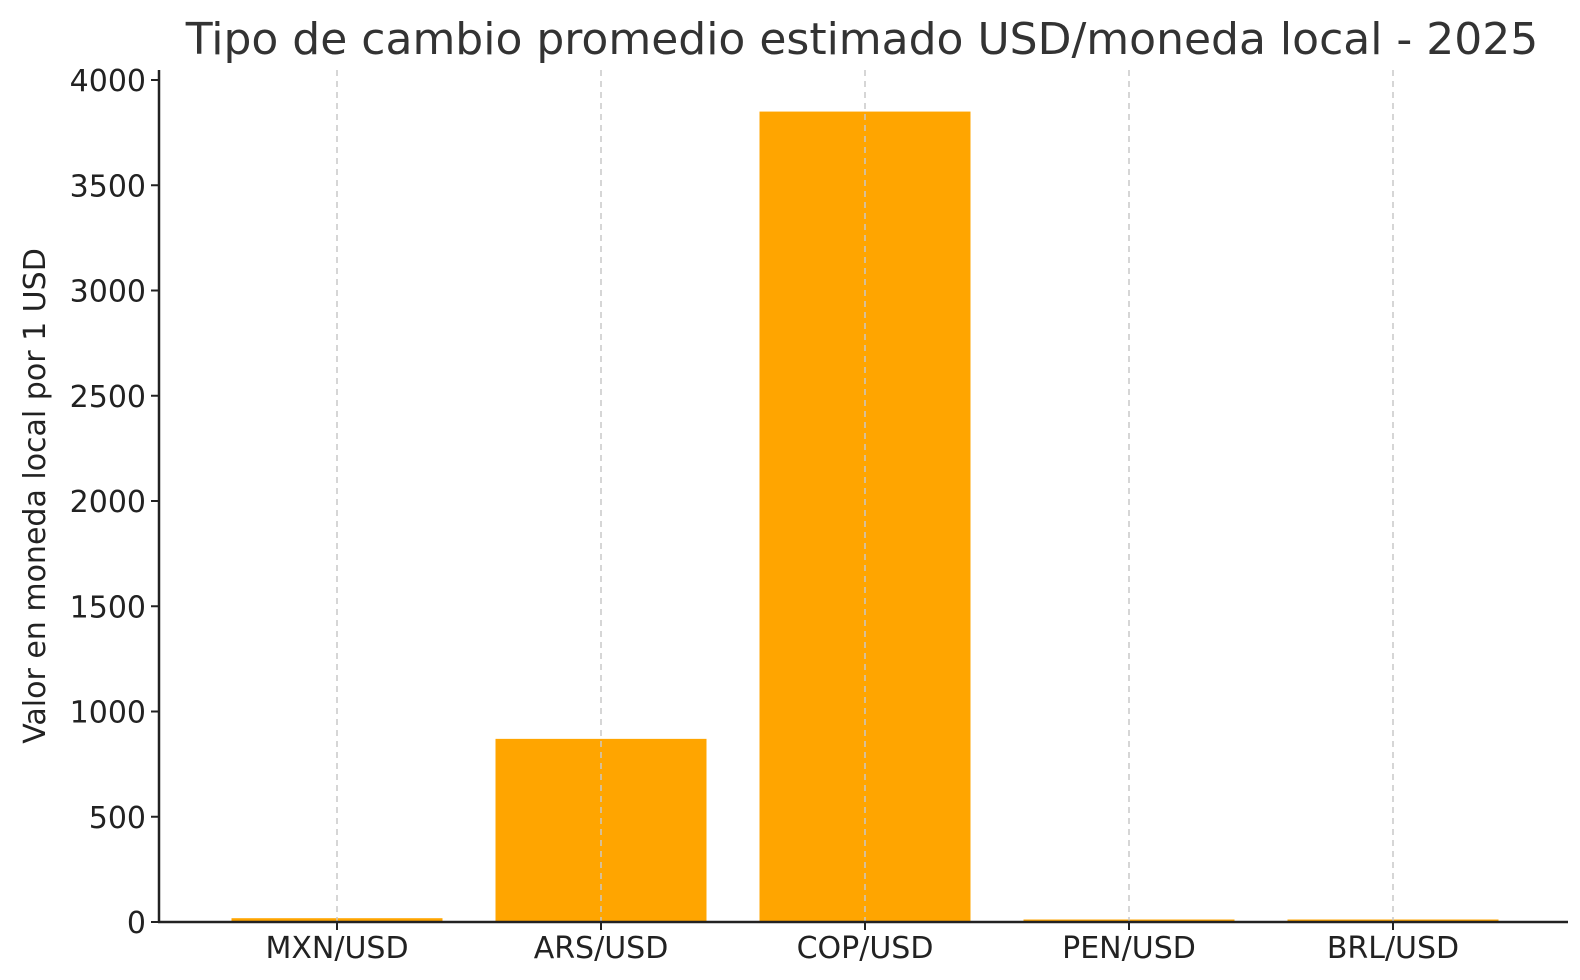 This screenshot has height=980, width=1580. What do you see at coordinates (1129, 948) in the screenshot?
I see `x-tick-label: PEN/USD` at bounding box center [1129, 948].